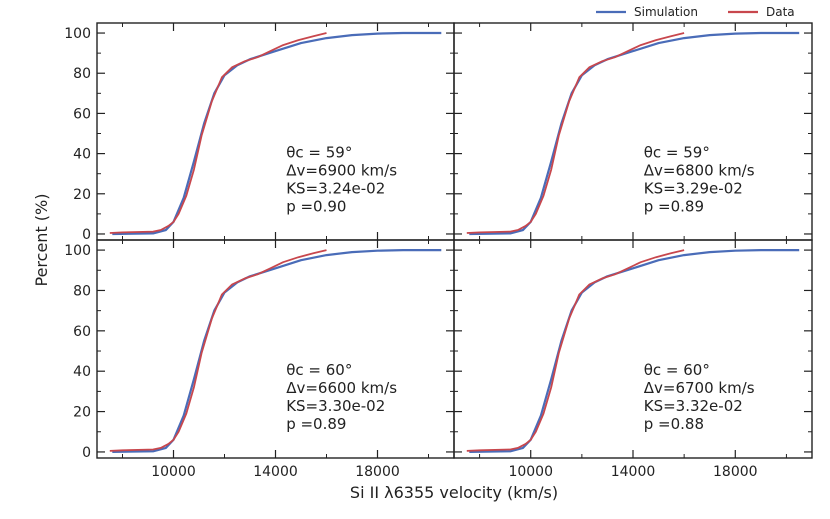  What do you see at coordinates (454, 492) in the screenshot?
I see `x-axis-label: Si II λ6355 velocity (km/s)` at bounding box center [454, 492].